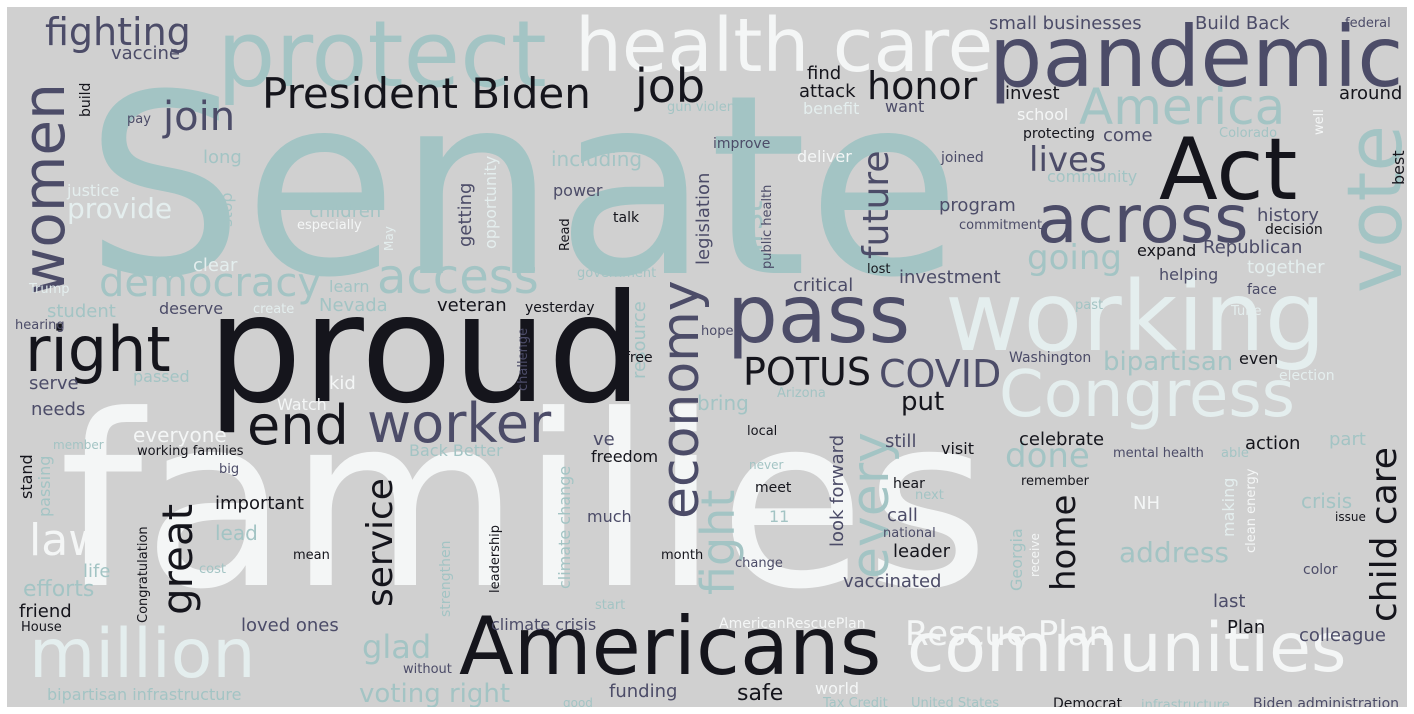 This screenshot has height=714, width=1414. What do you see at coordinates (1242, 23) in the screenshot?
I see `word: Build Back` at bounding box center [1242, 23].